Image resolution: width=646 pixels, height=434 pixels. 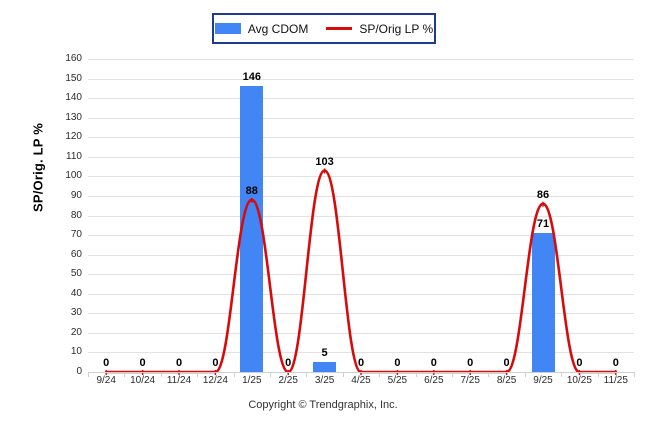 I want to click on y-axis-tick-label: 90, so click(x=76, y=195).